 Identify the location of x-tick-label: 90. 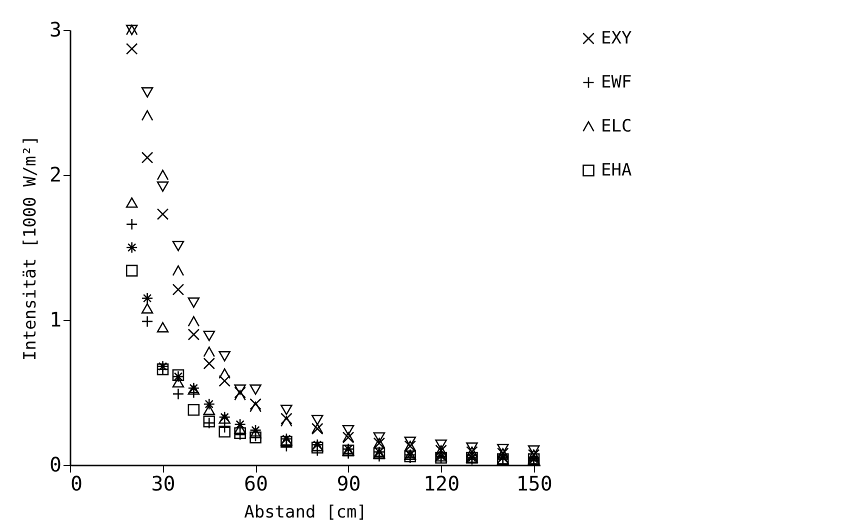
(348, 484).